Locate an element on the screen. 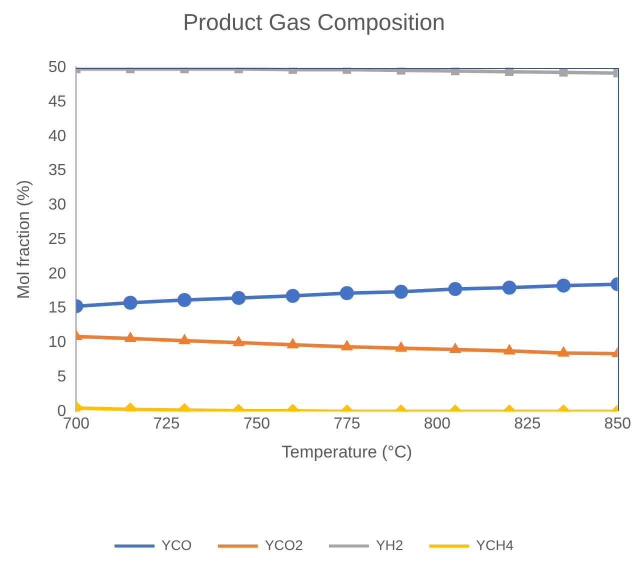 Image resolution: width=634 pixels, height=571 pixels. legend-label: YH2 is located at coordinates (390, 544).